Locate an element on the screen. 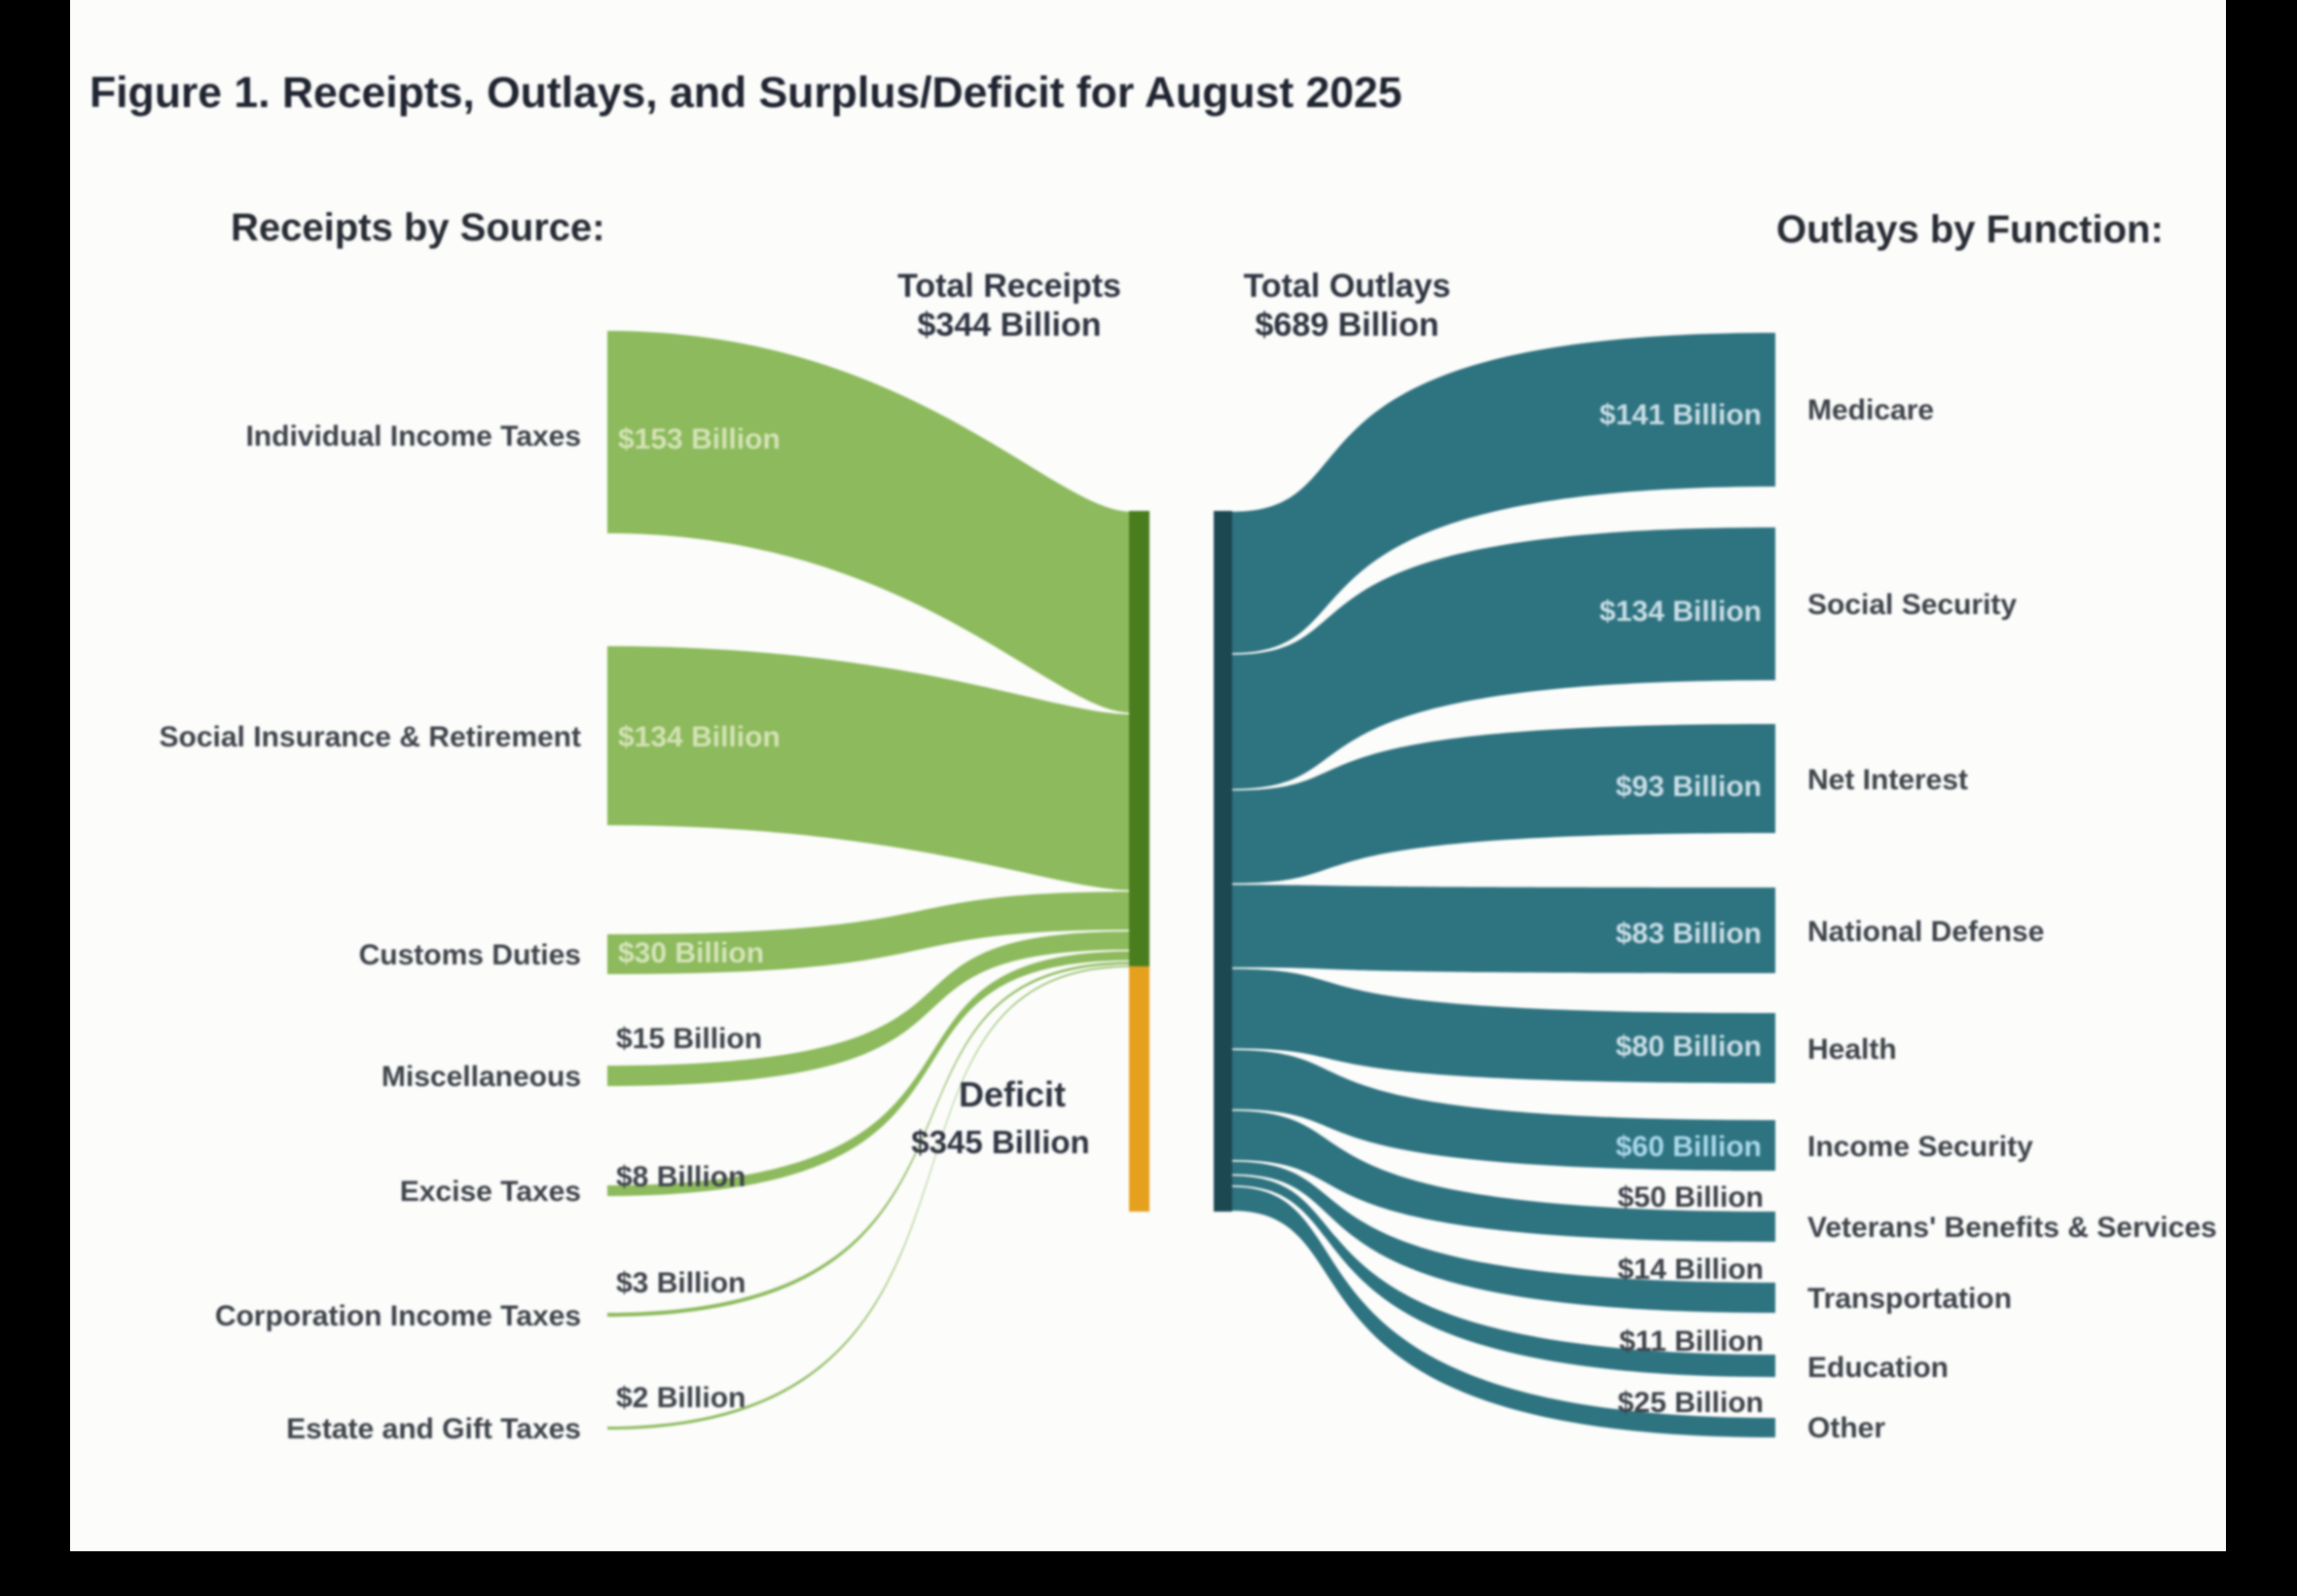 The height and width of the screenshot is (1596, 2297). svg-text: $30 Billion is located at coordinates (691, 953).